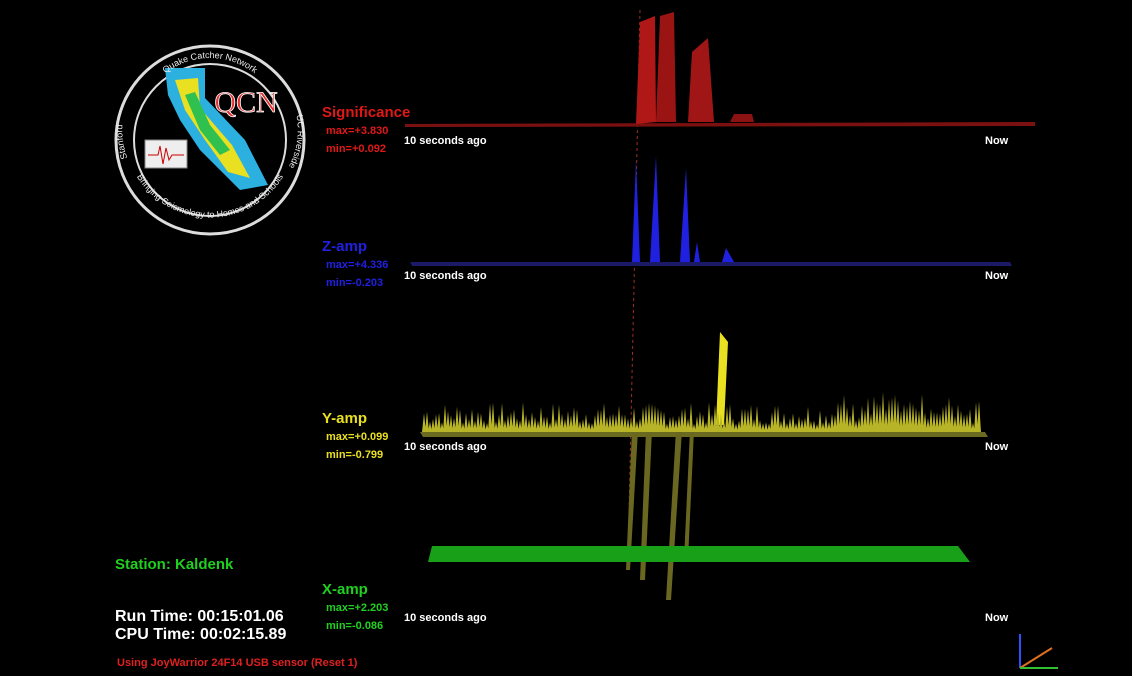 The image size is (1132, 676). I want to click on spike, so click(722, 378).